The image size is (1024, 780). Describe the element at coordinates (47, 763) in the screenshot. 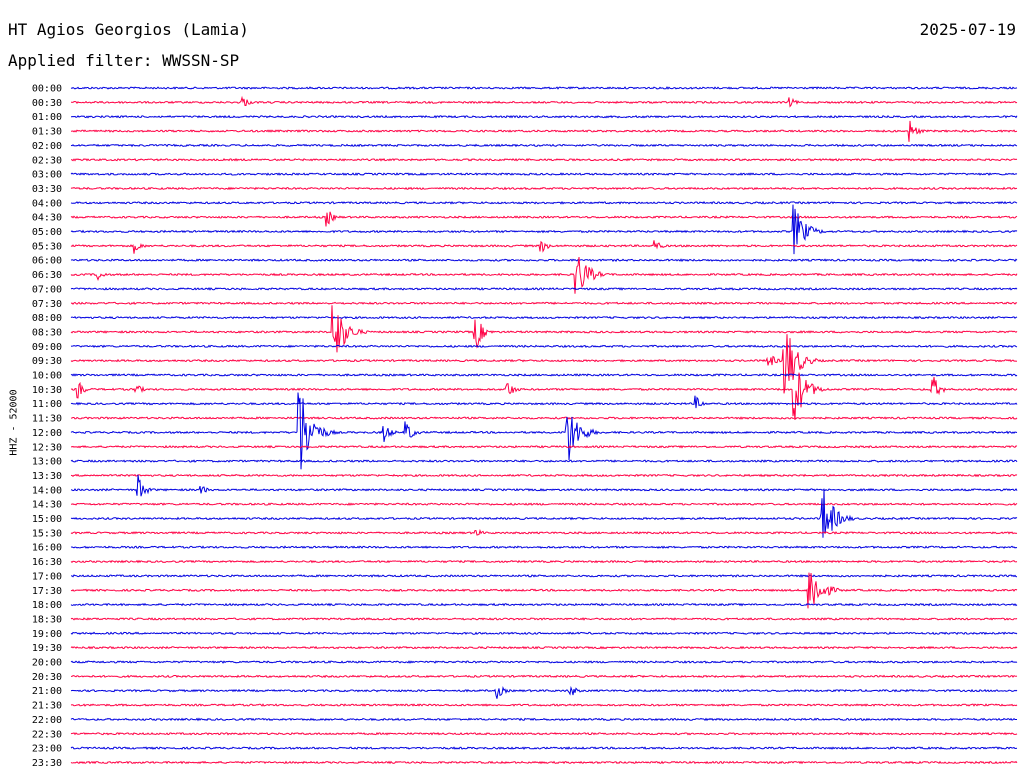

I see `time-label: 23:30` at that location.